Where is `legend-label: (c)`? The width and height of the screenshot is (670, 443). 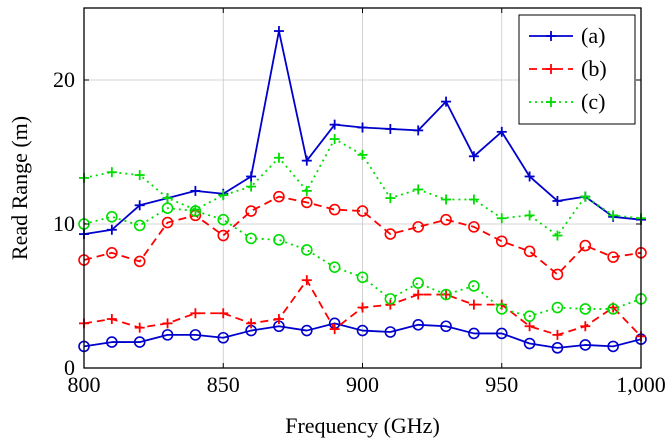
legend-label: (c) is located at coordinates (593, 101).